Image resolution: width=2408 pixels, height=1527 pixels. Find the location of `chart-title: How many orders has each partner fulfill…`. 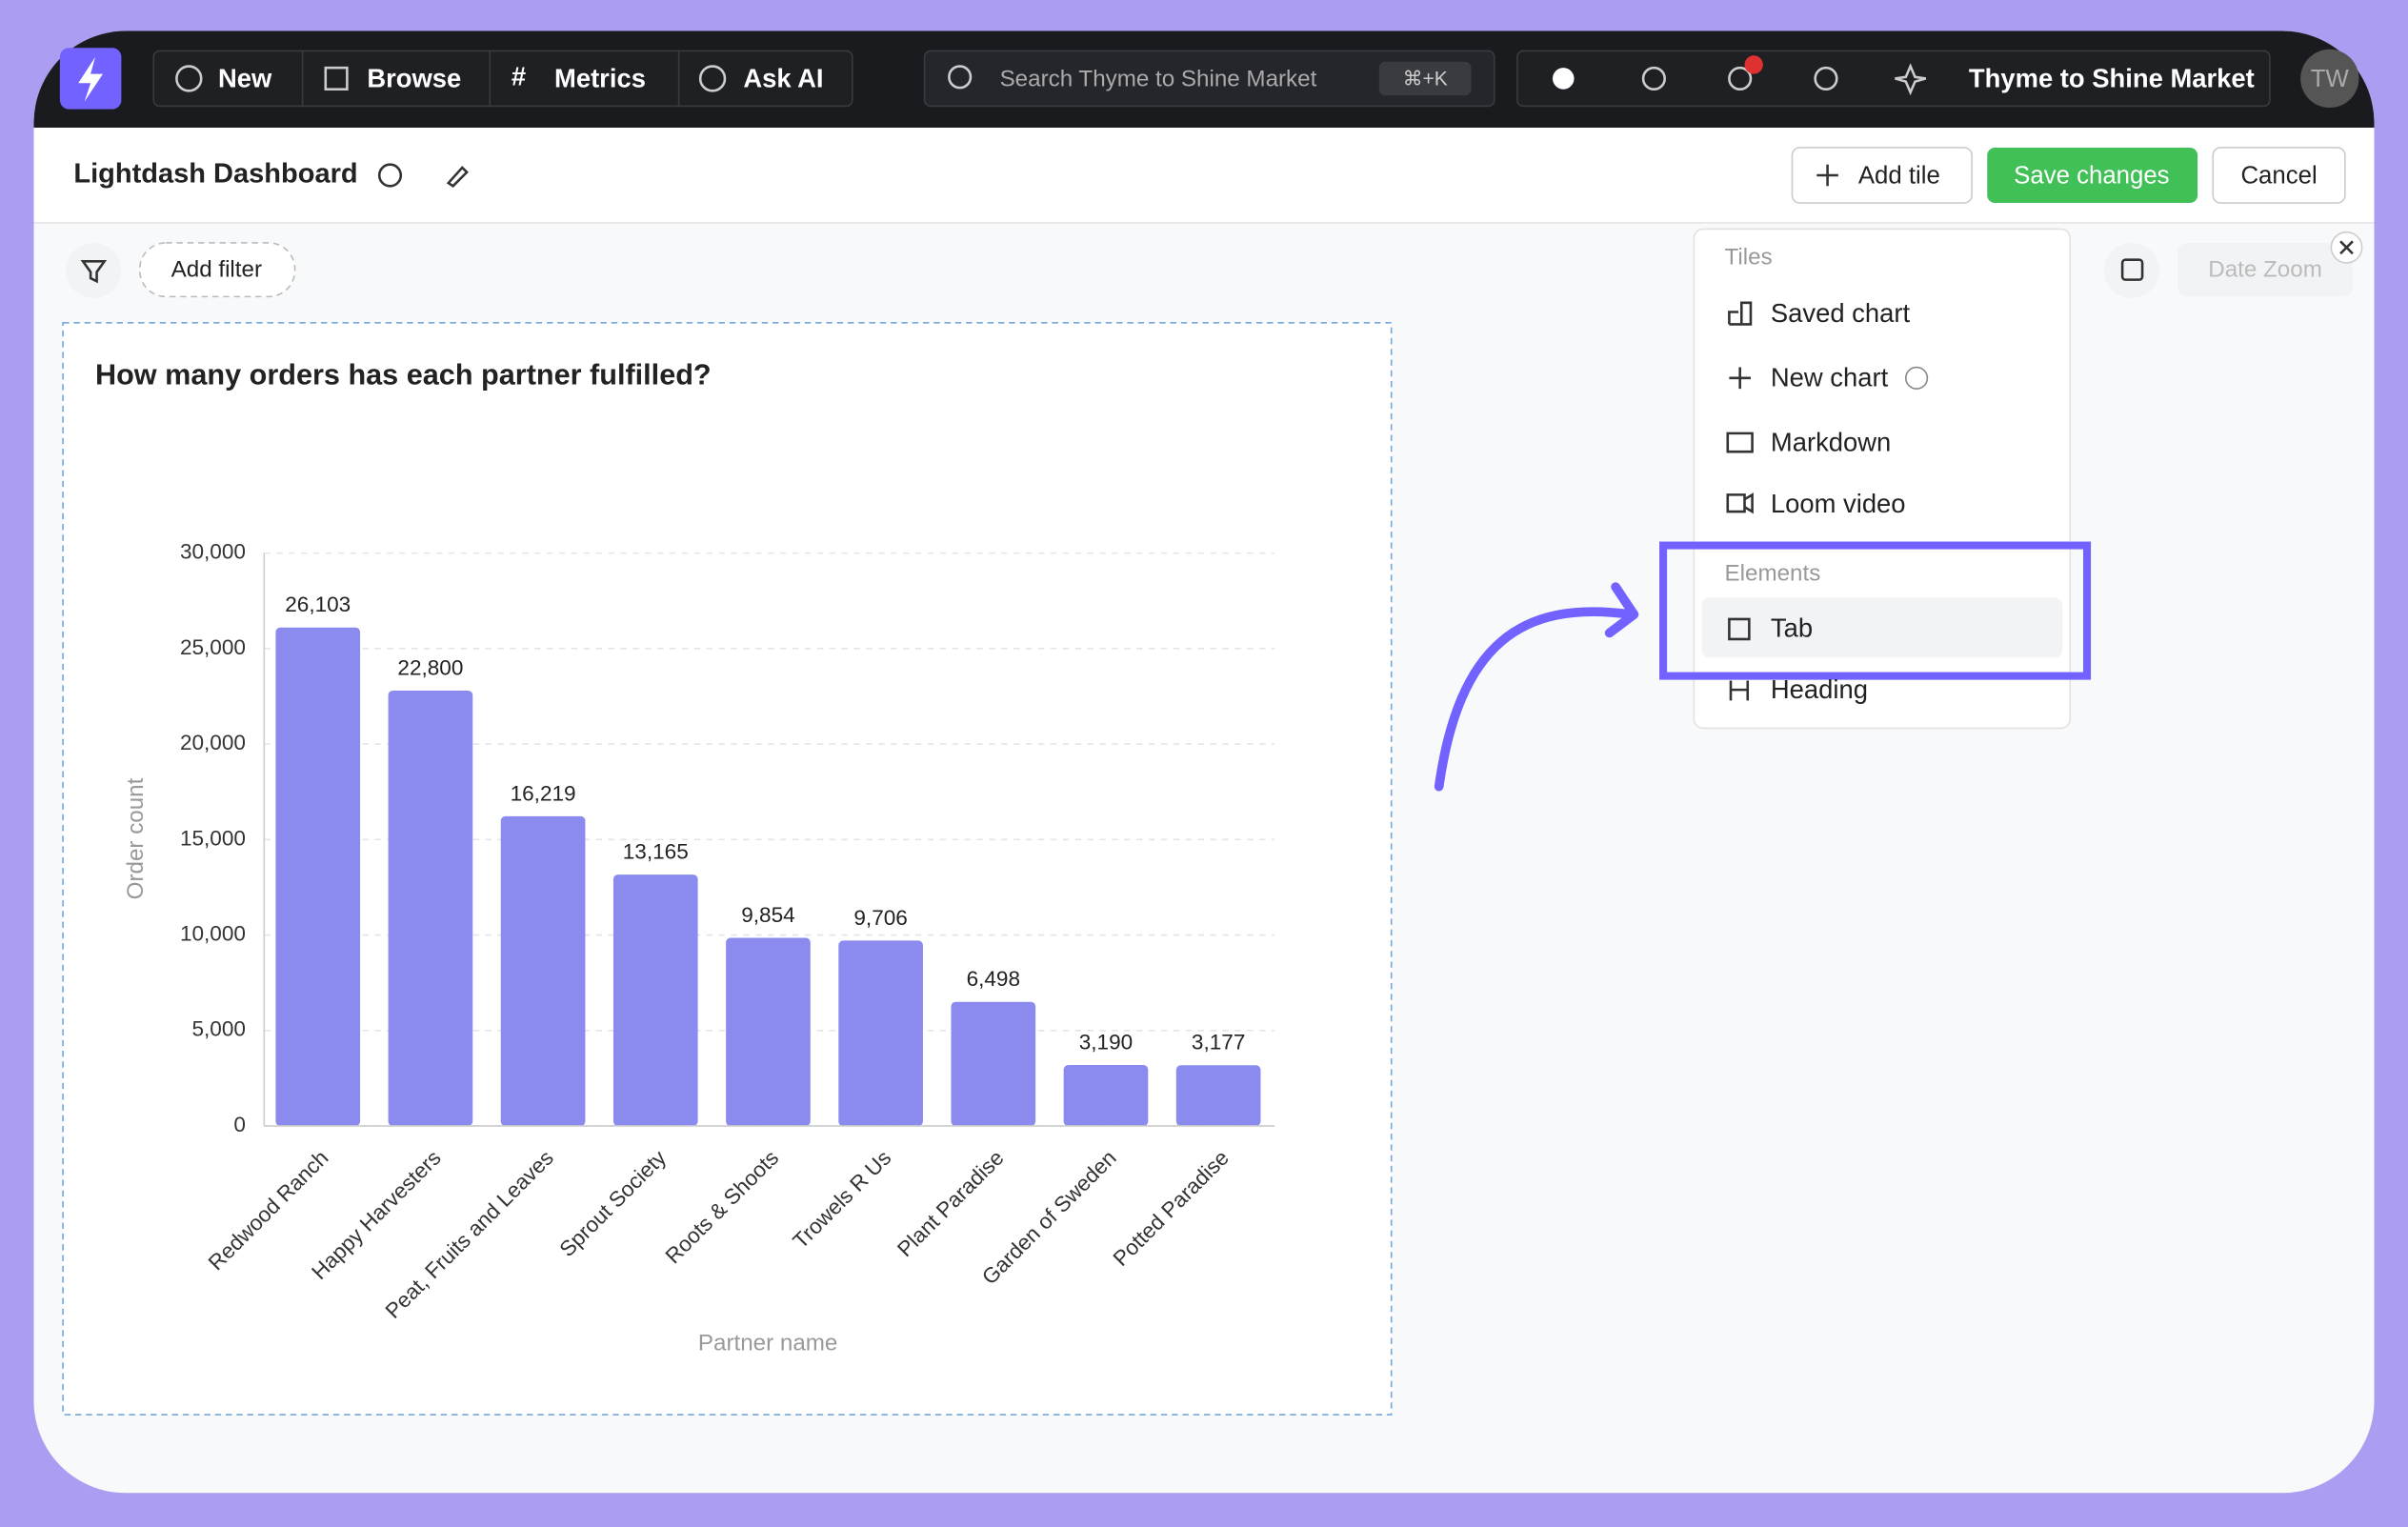

chart-title: How many orders has each partner fulfill… is located at coordinates (403, 375).